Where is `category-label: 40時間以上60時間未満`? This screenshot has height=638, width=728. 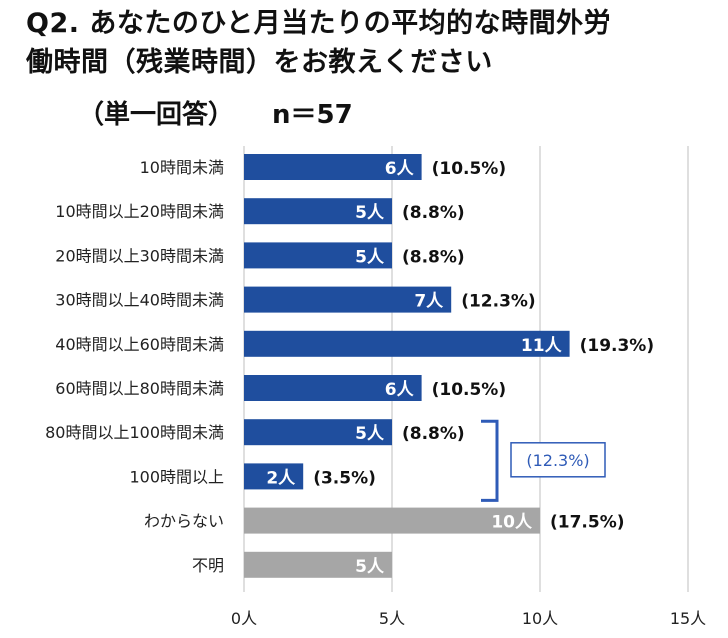 category-label: 40時間以上60時間未満 is located at coordinates (139, 344).